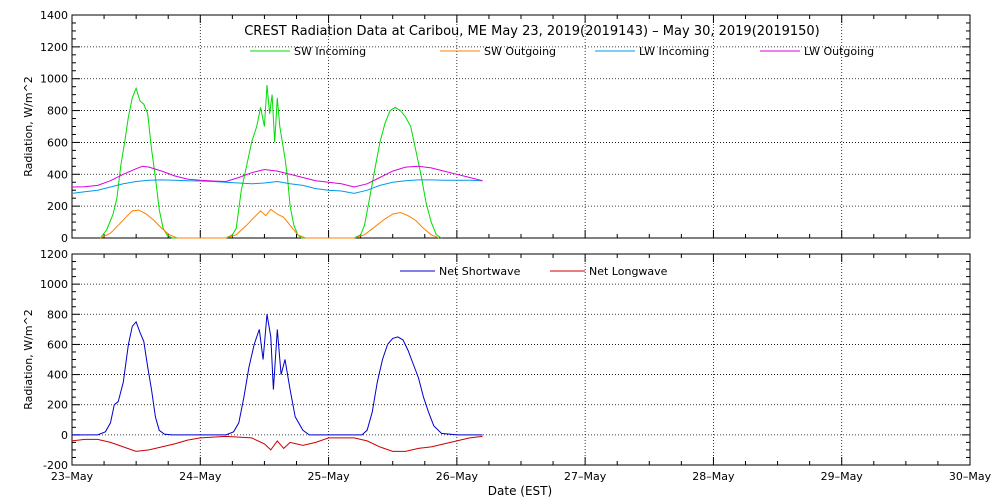 Image resolution: width=1000 pixels, height=504 pixels. Describe the element at coordinates (200, 476) in the screenshot. I see `x-tick-label: 24–May` at that location.